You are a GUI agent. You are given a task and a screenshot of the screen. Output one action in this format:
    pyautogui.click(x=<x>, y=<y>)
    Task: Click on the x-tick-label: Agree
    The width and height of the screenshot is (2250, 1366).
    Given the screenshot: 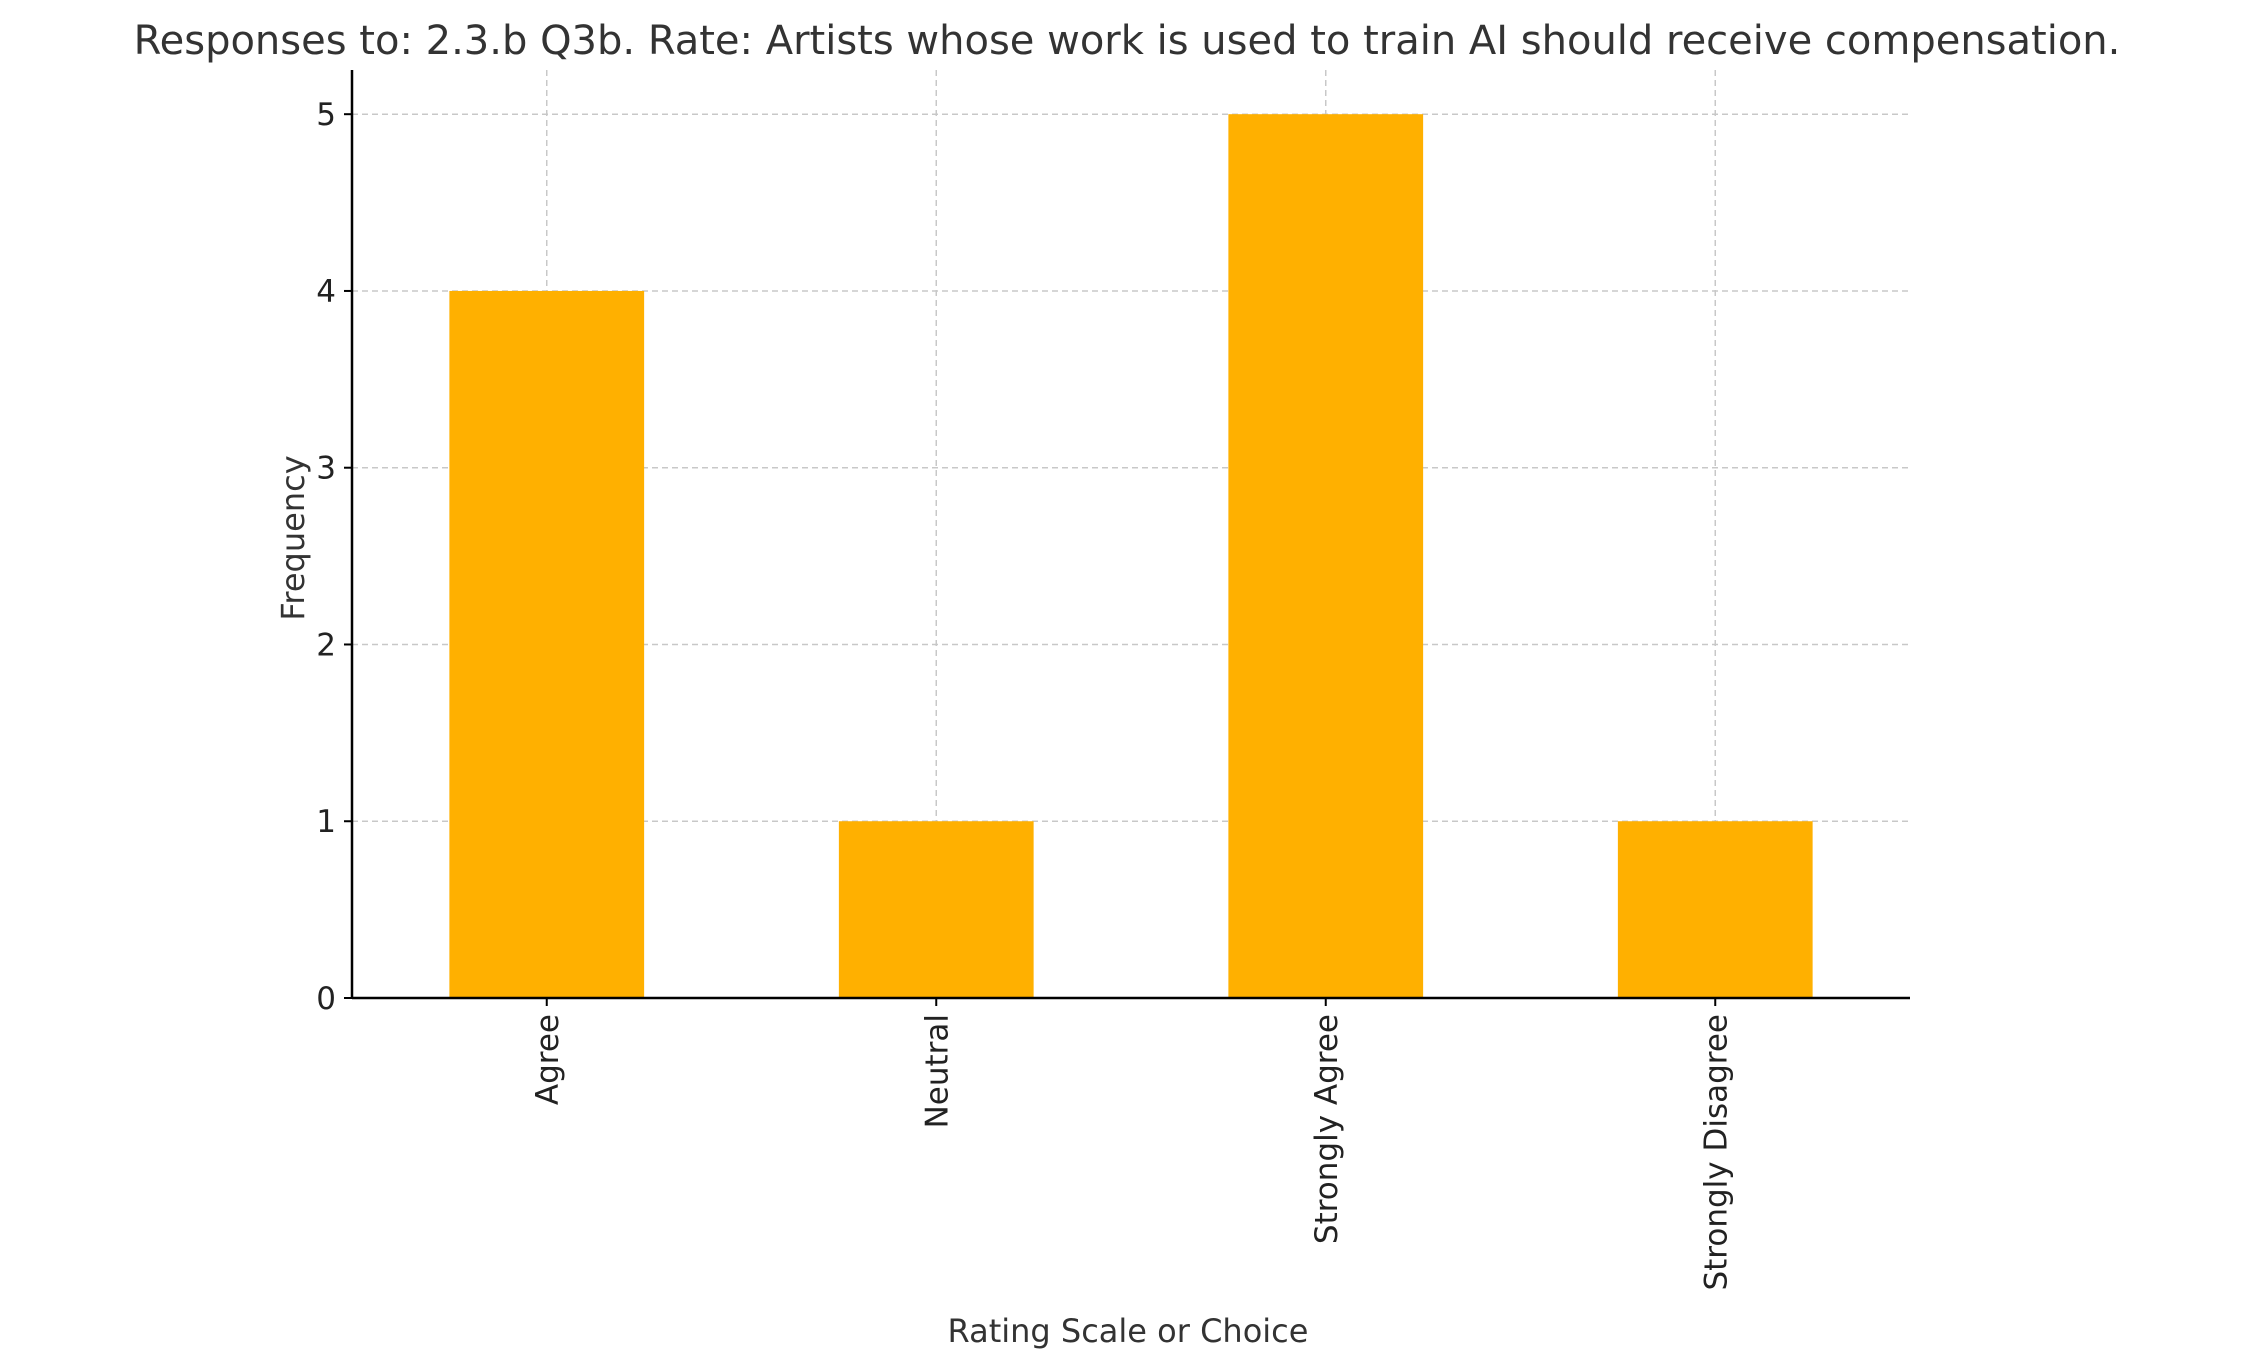 What is the action you would take?
    pyautogui.click(x=548, y=1059)
    